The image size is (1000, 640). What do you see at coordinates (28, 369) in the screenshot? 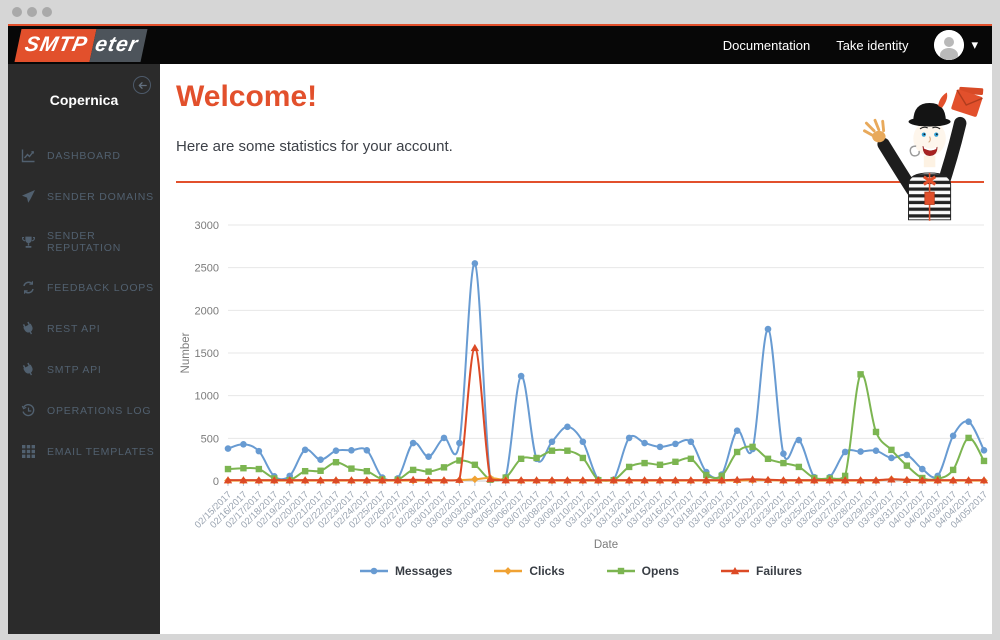
I see `plug-icon` at bounding box center [28, 369].